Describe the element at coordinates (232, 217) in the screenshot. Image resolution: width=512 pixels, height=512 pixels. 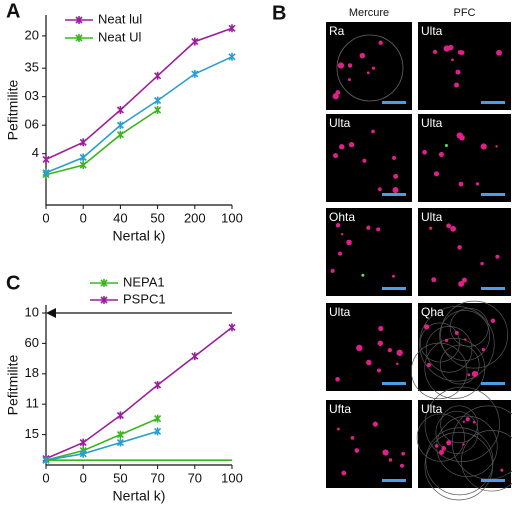
I see `x-tick-label: 100` at that location.